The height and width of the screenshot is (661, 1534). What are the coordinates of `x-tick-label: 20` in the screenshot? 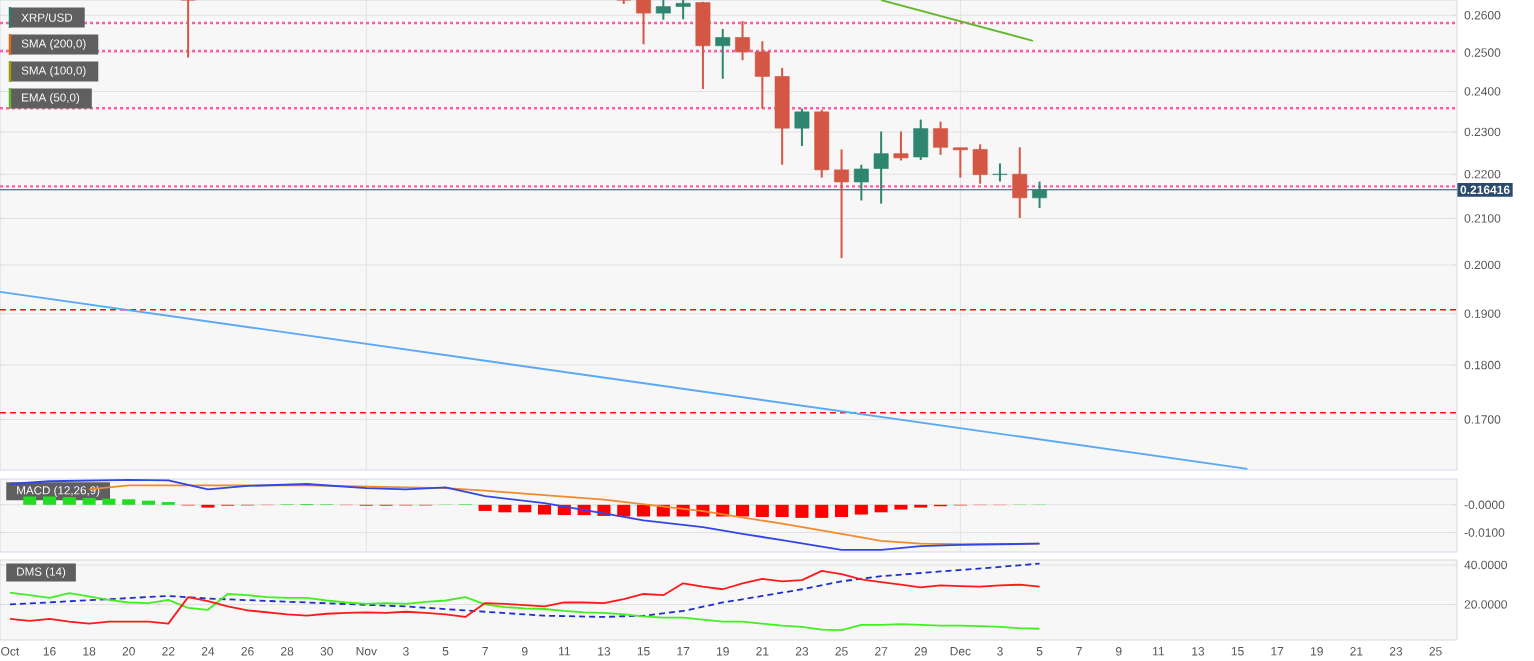 It's located at (128, 651).